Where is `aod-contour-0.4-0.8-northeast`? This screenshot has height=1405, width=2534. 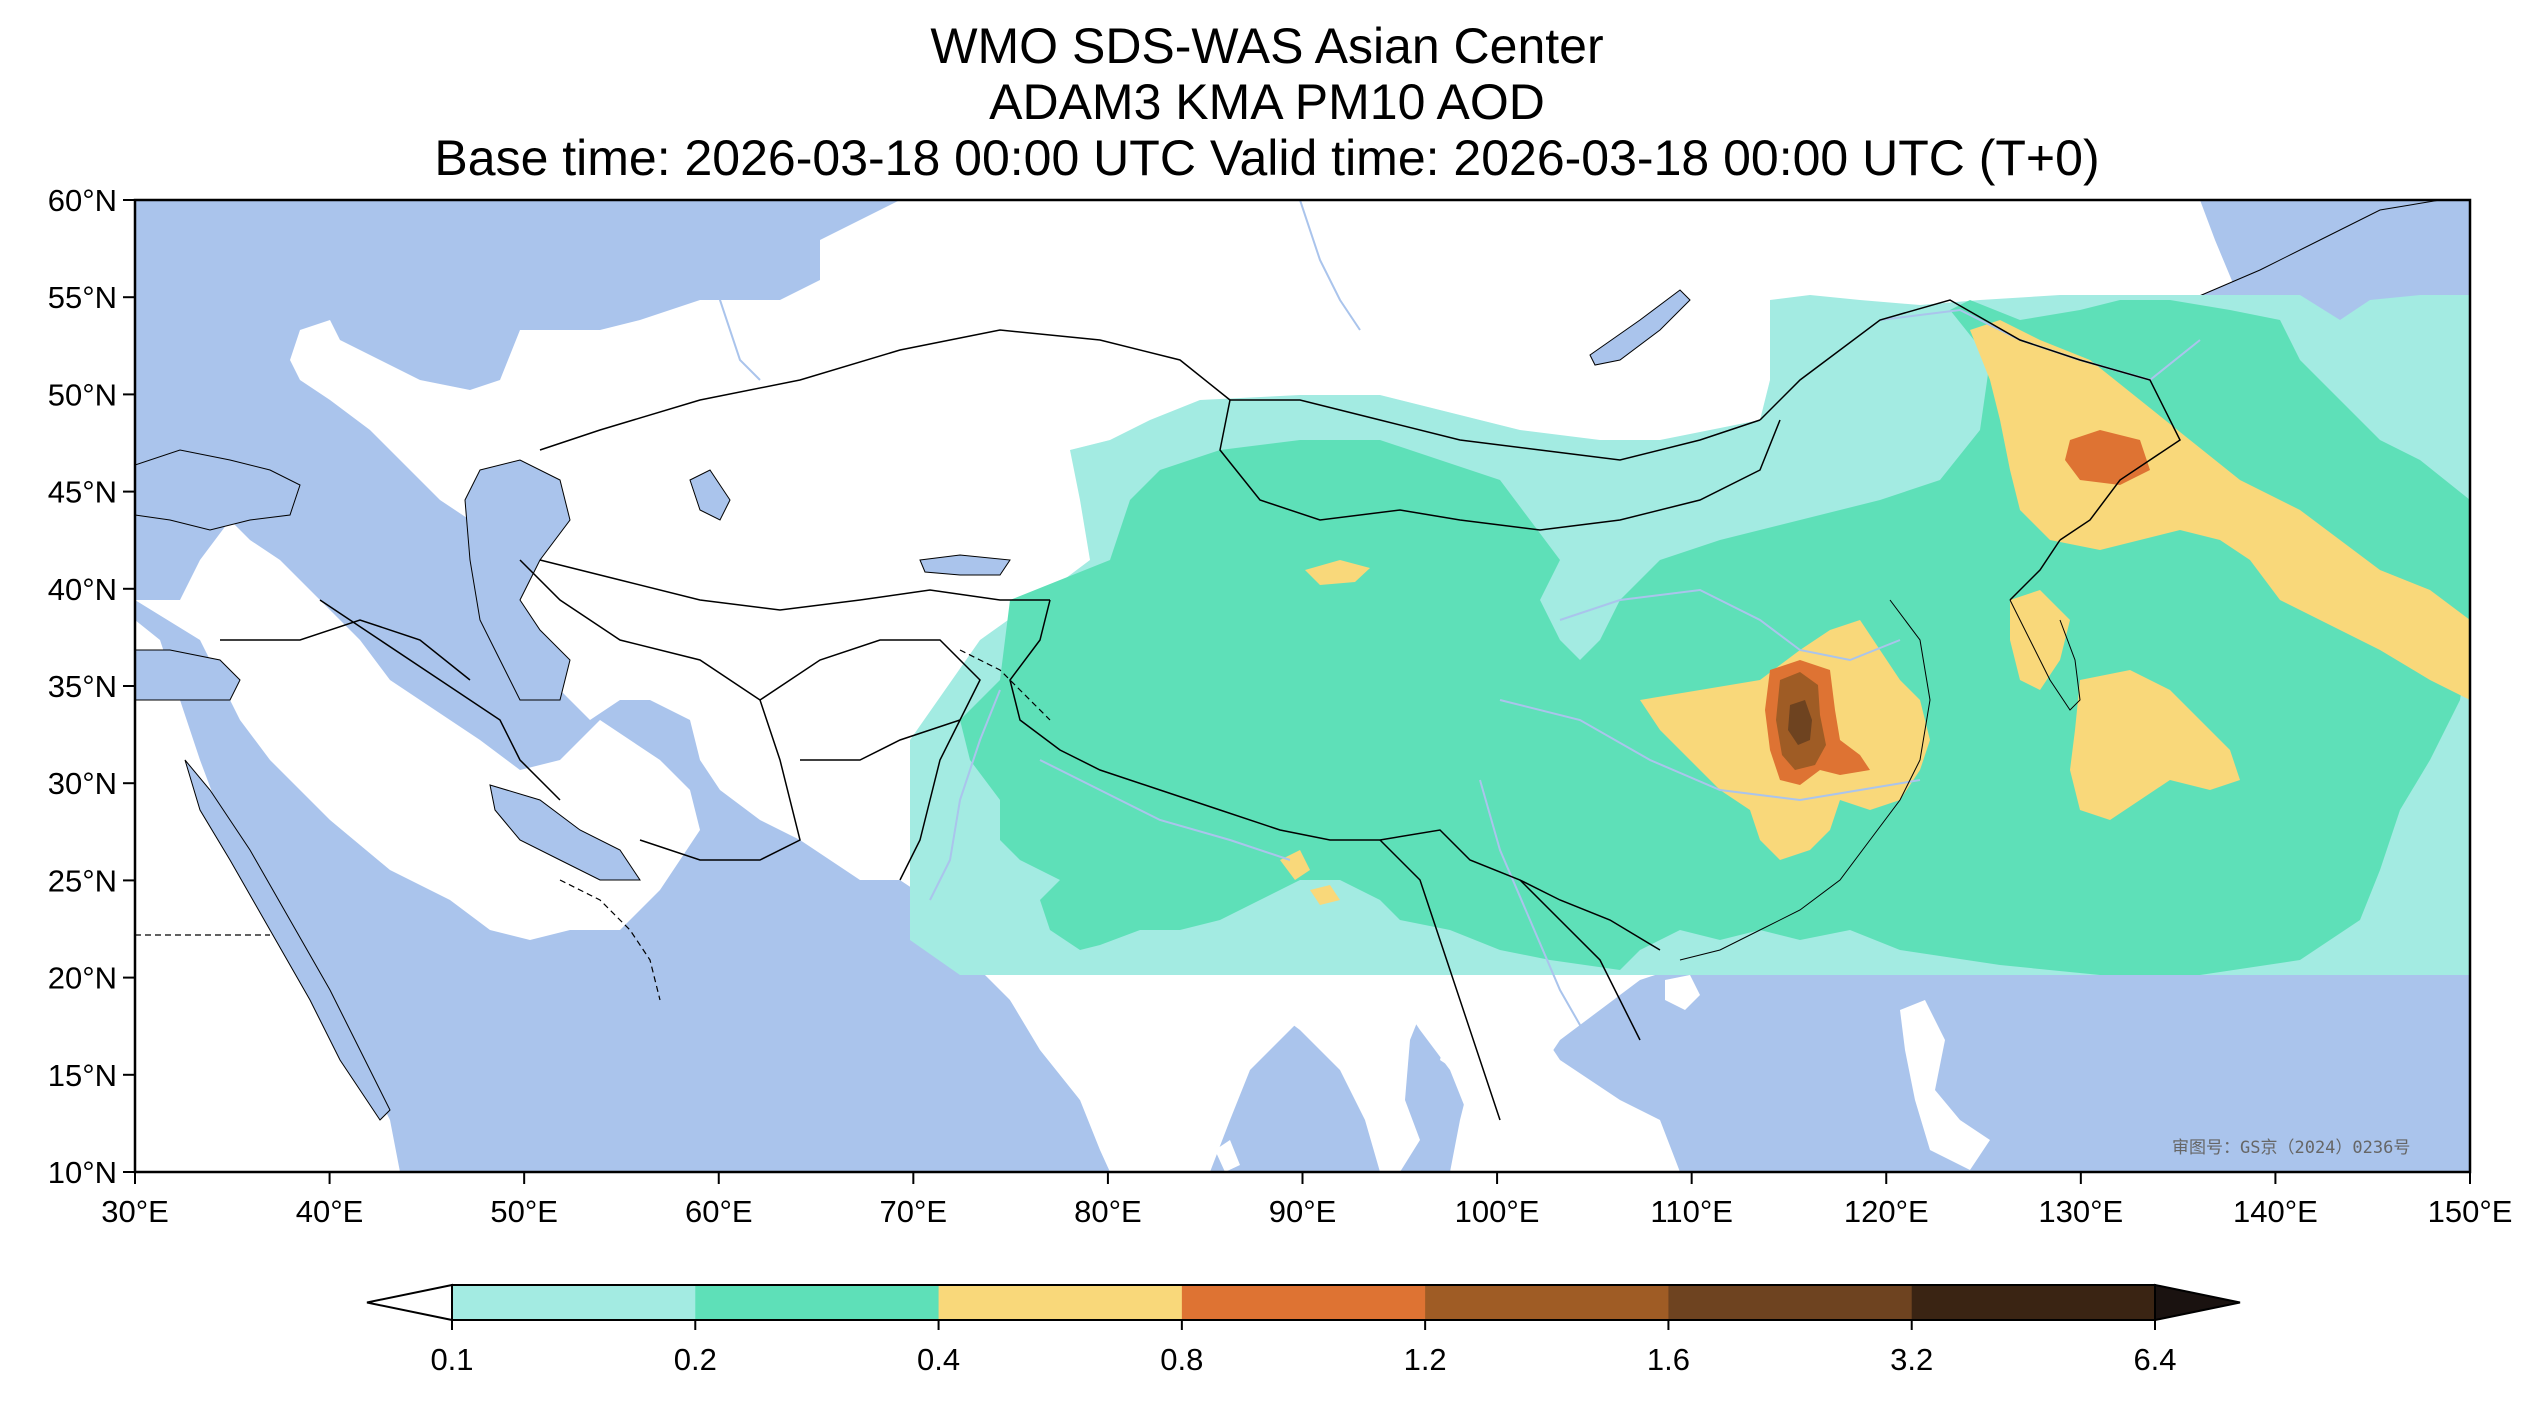
aod-contour-0.4-0.8-northeast is located at coordinates (2220, 510).